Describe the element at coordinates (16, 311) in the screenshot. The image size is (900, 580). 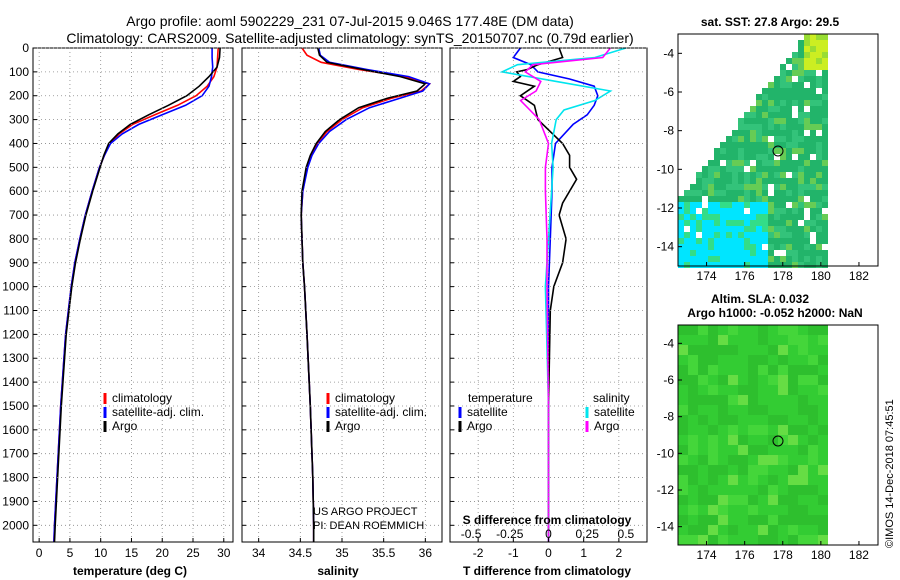
I see `depth-tick-label: 1100` at that location.